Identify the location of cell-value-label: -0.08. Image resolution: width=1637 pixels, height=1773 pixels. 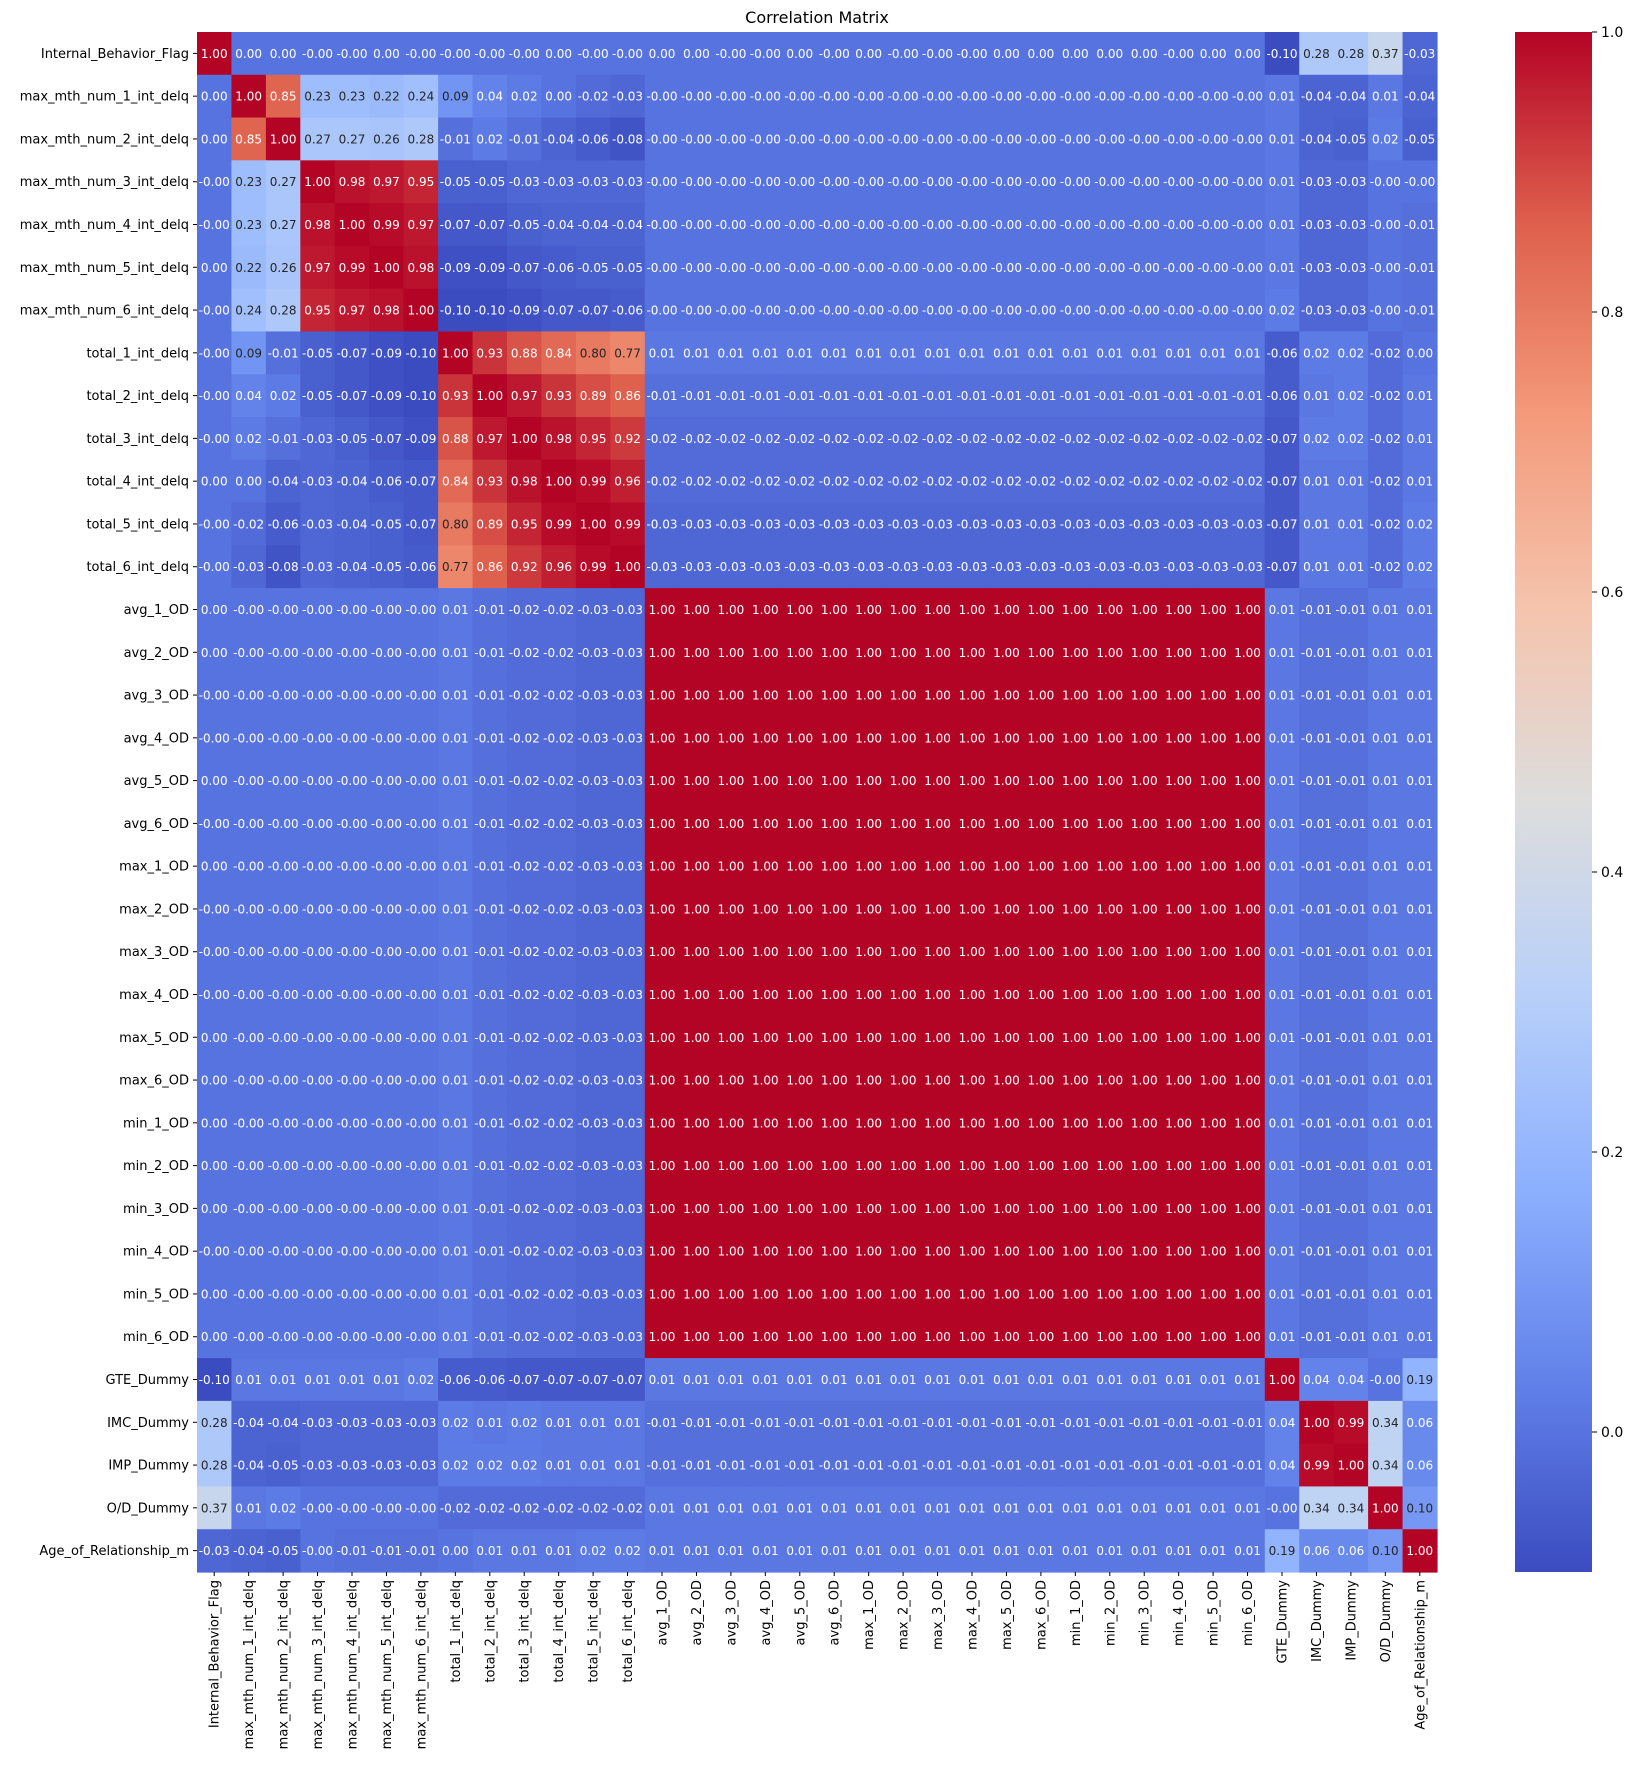
(627, 139).